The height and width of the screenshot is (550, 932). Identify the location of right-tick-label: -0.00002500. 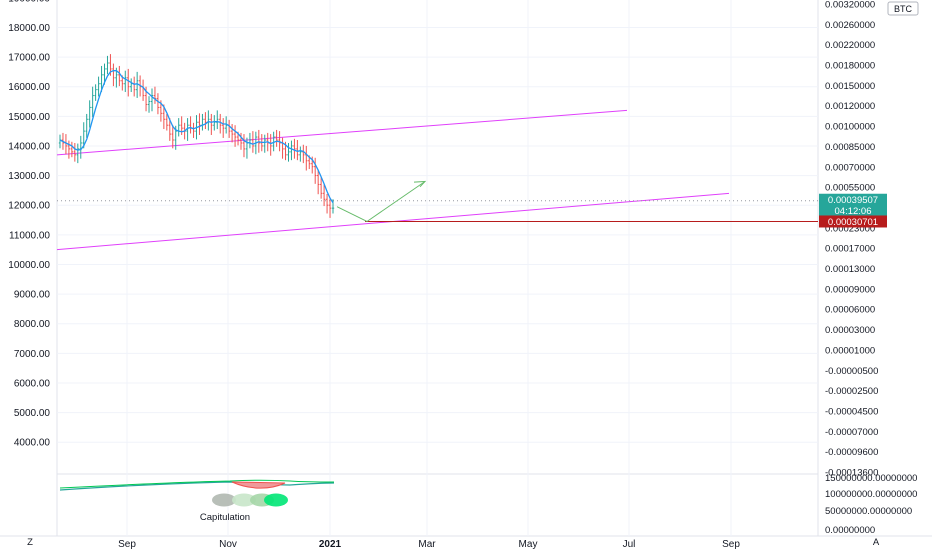
(851, 391).